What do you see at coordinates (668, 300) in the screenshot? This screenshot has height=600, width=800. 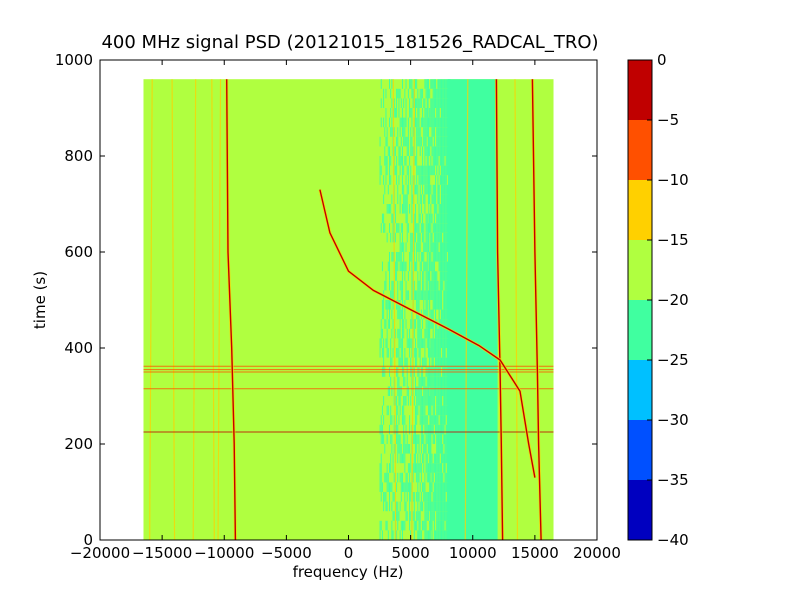 I see `colorbar-ticks: −40−35−30−25−20−15−10−50` at bounding box center [668, 300].